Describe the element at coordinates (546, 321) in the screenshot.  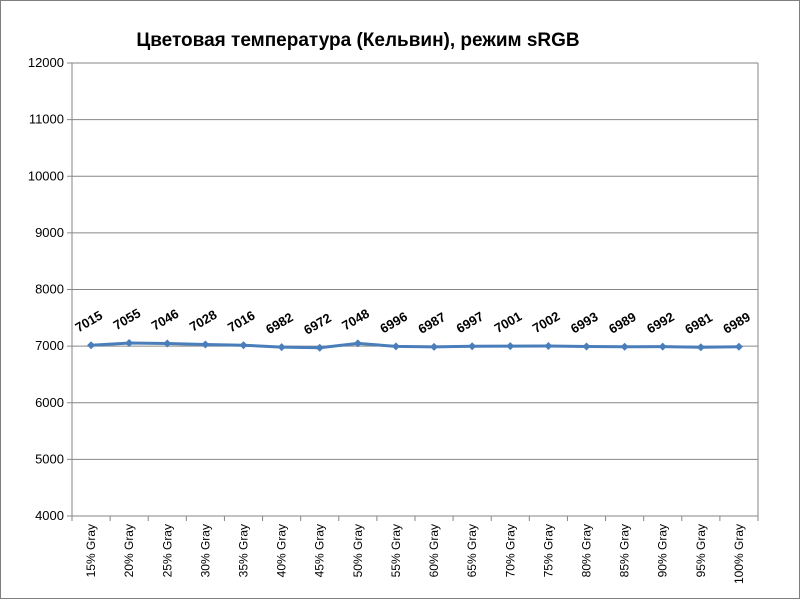
I see `data-label: 7002` at that location.